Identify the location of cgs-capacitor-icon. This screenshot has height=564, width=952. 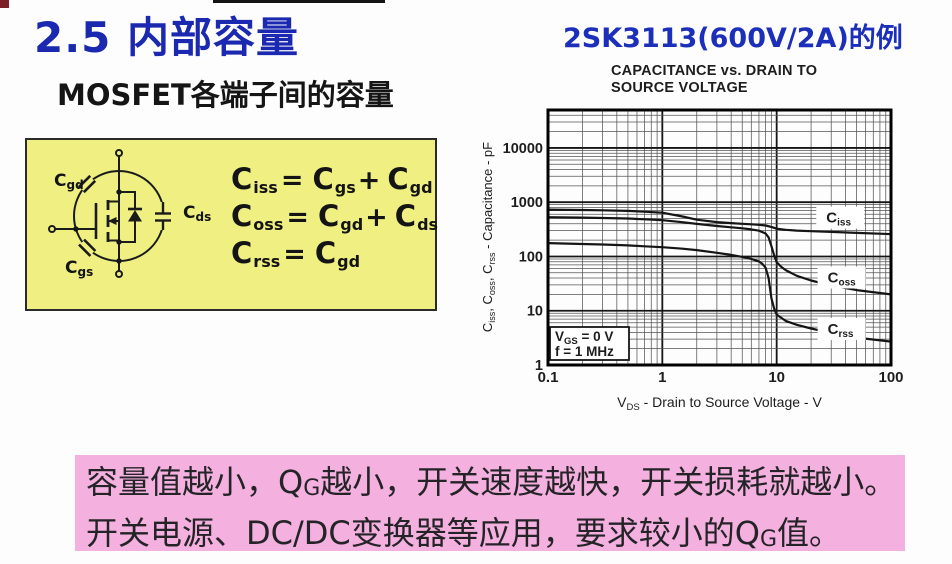
(87, 247).